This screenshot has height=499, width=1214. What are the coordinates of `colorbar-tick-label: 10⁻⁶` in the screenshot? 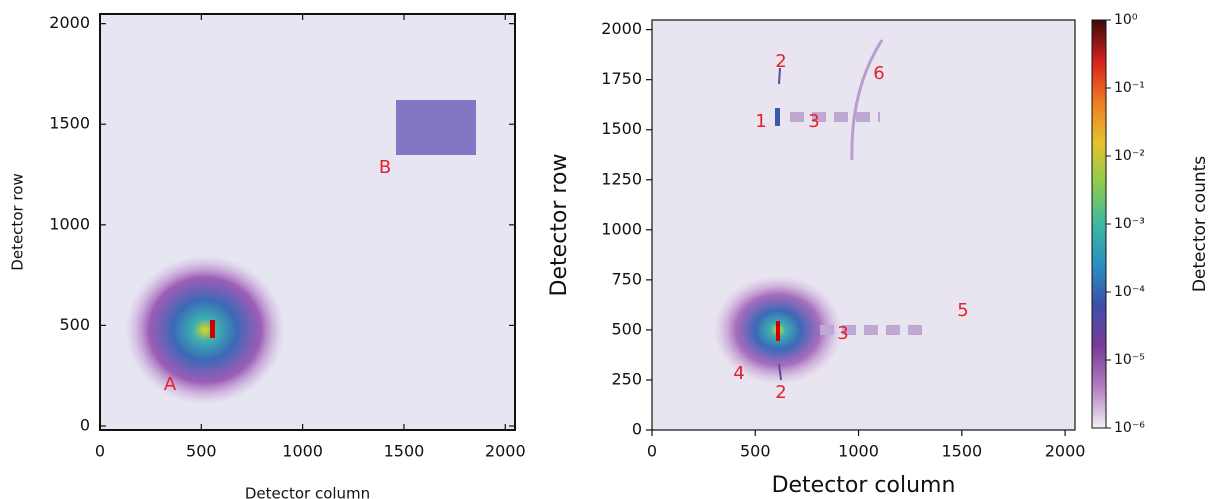 It's located at (1129, 428).